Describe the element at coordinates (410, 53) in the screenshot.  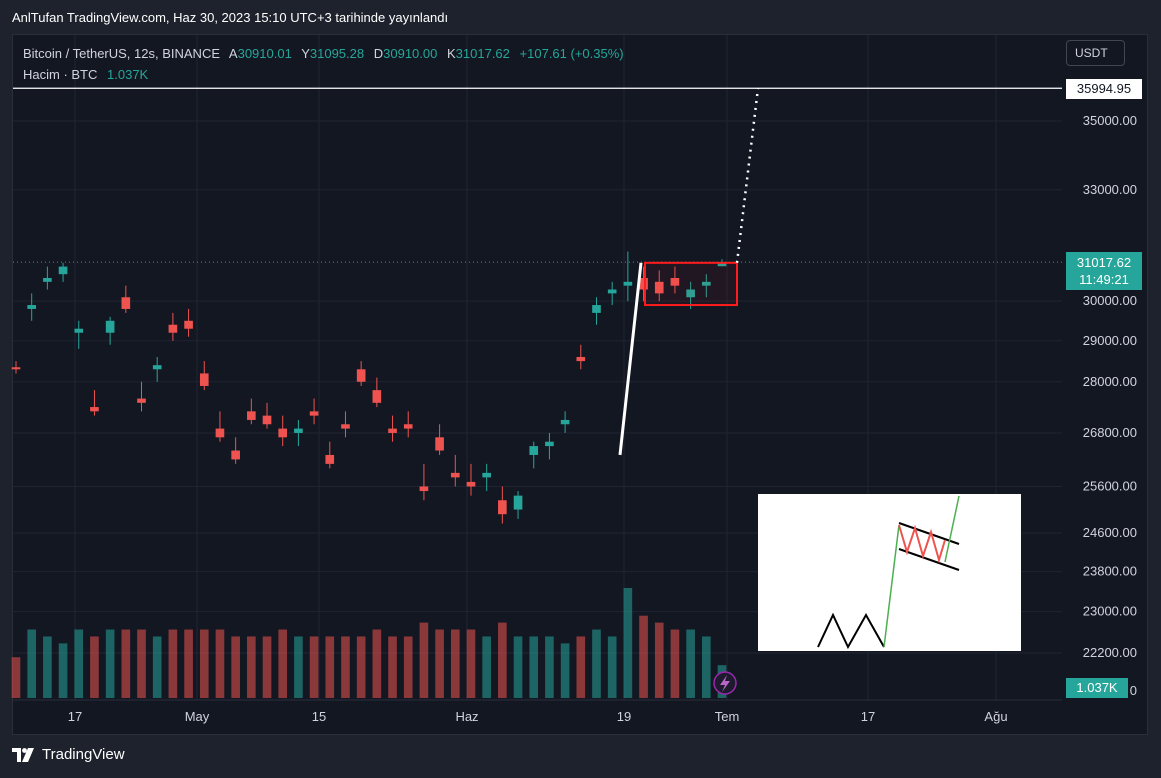
I see `low-value: 30910.00` at that location.